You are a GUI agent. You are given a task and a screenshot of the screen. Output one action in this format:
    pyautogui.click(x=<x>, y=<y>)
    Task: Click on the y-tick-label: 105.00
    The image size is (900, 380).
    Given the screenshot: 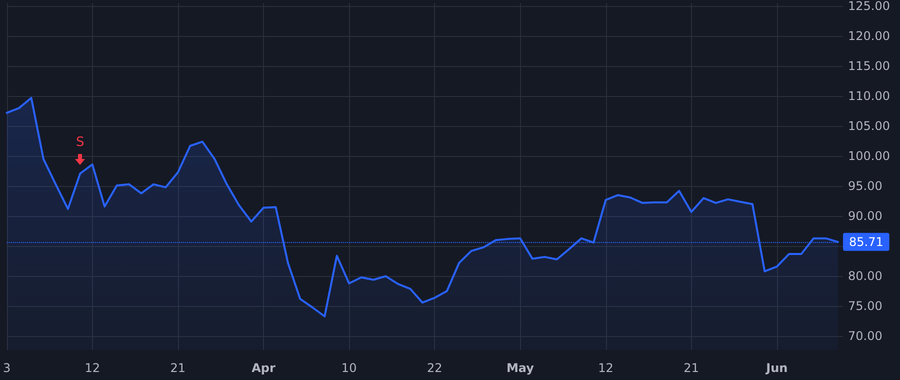 What is the action you would take?
    pyautogui.click(x=869, y=126)
    